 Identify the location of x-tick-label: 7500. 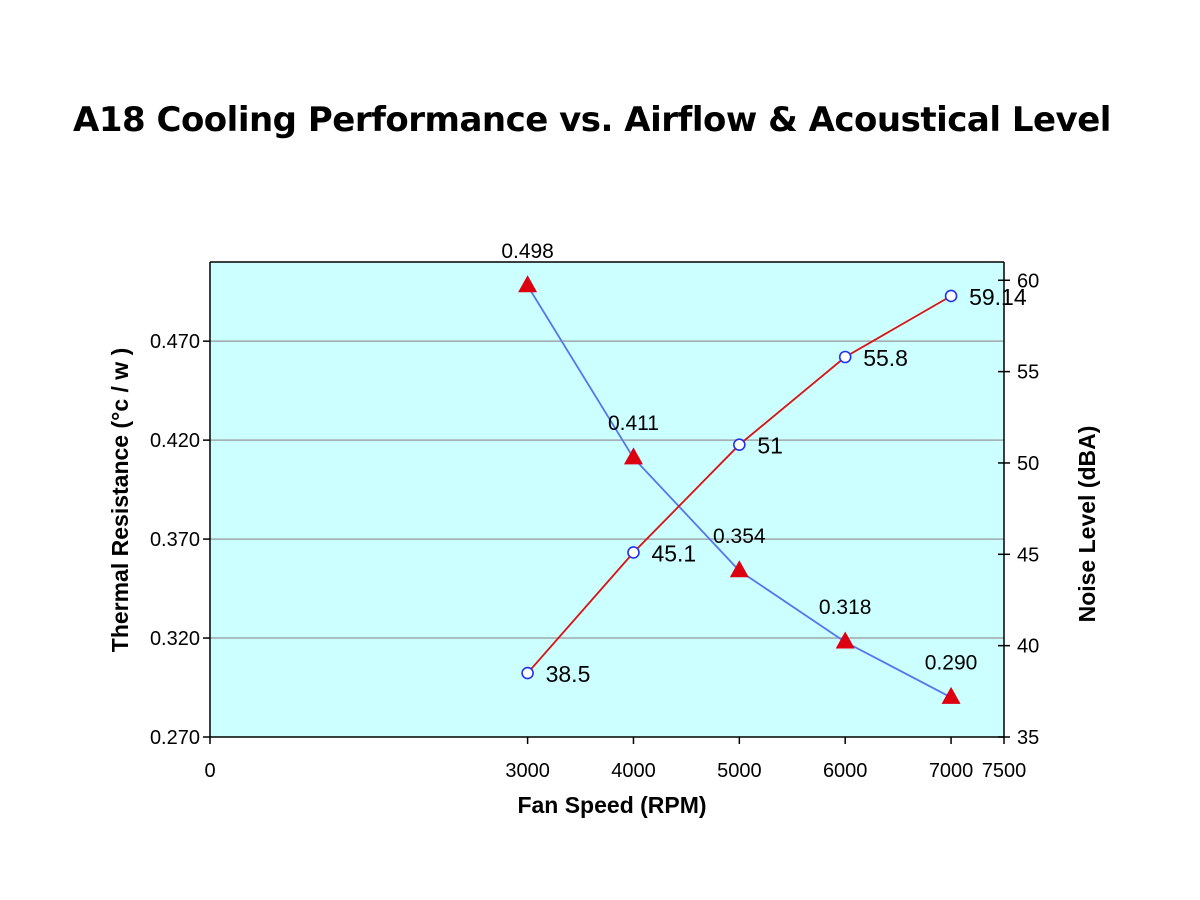
(1004, 771).